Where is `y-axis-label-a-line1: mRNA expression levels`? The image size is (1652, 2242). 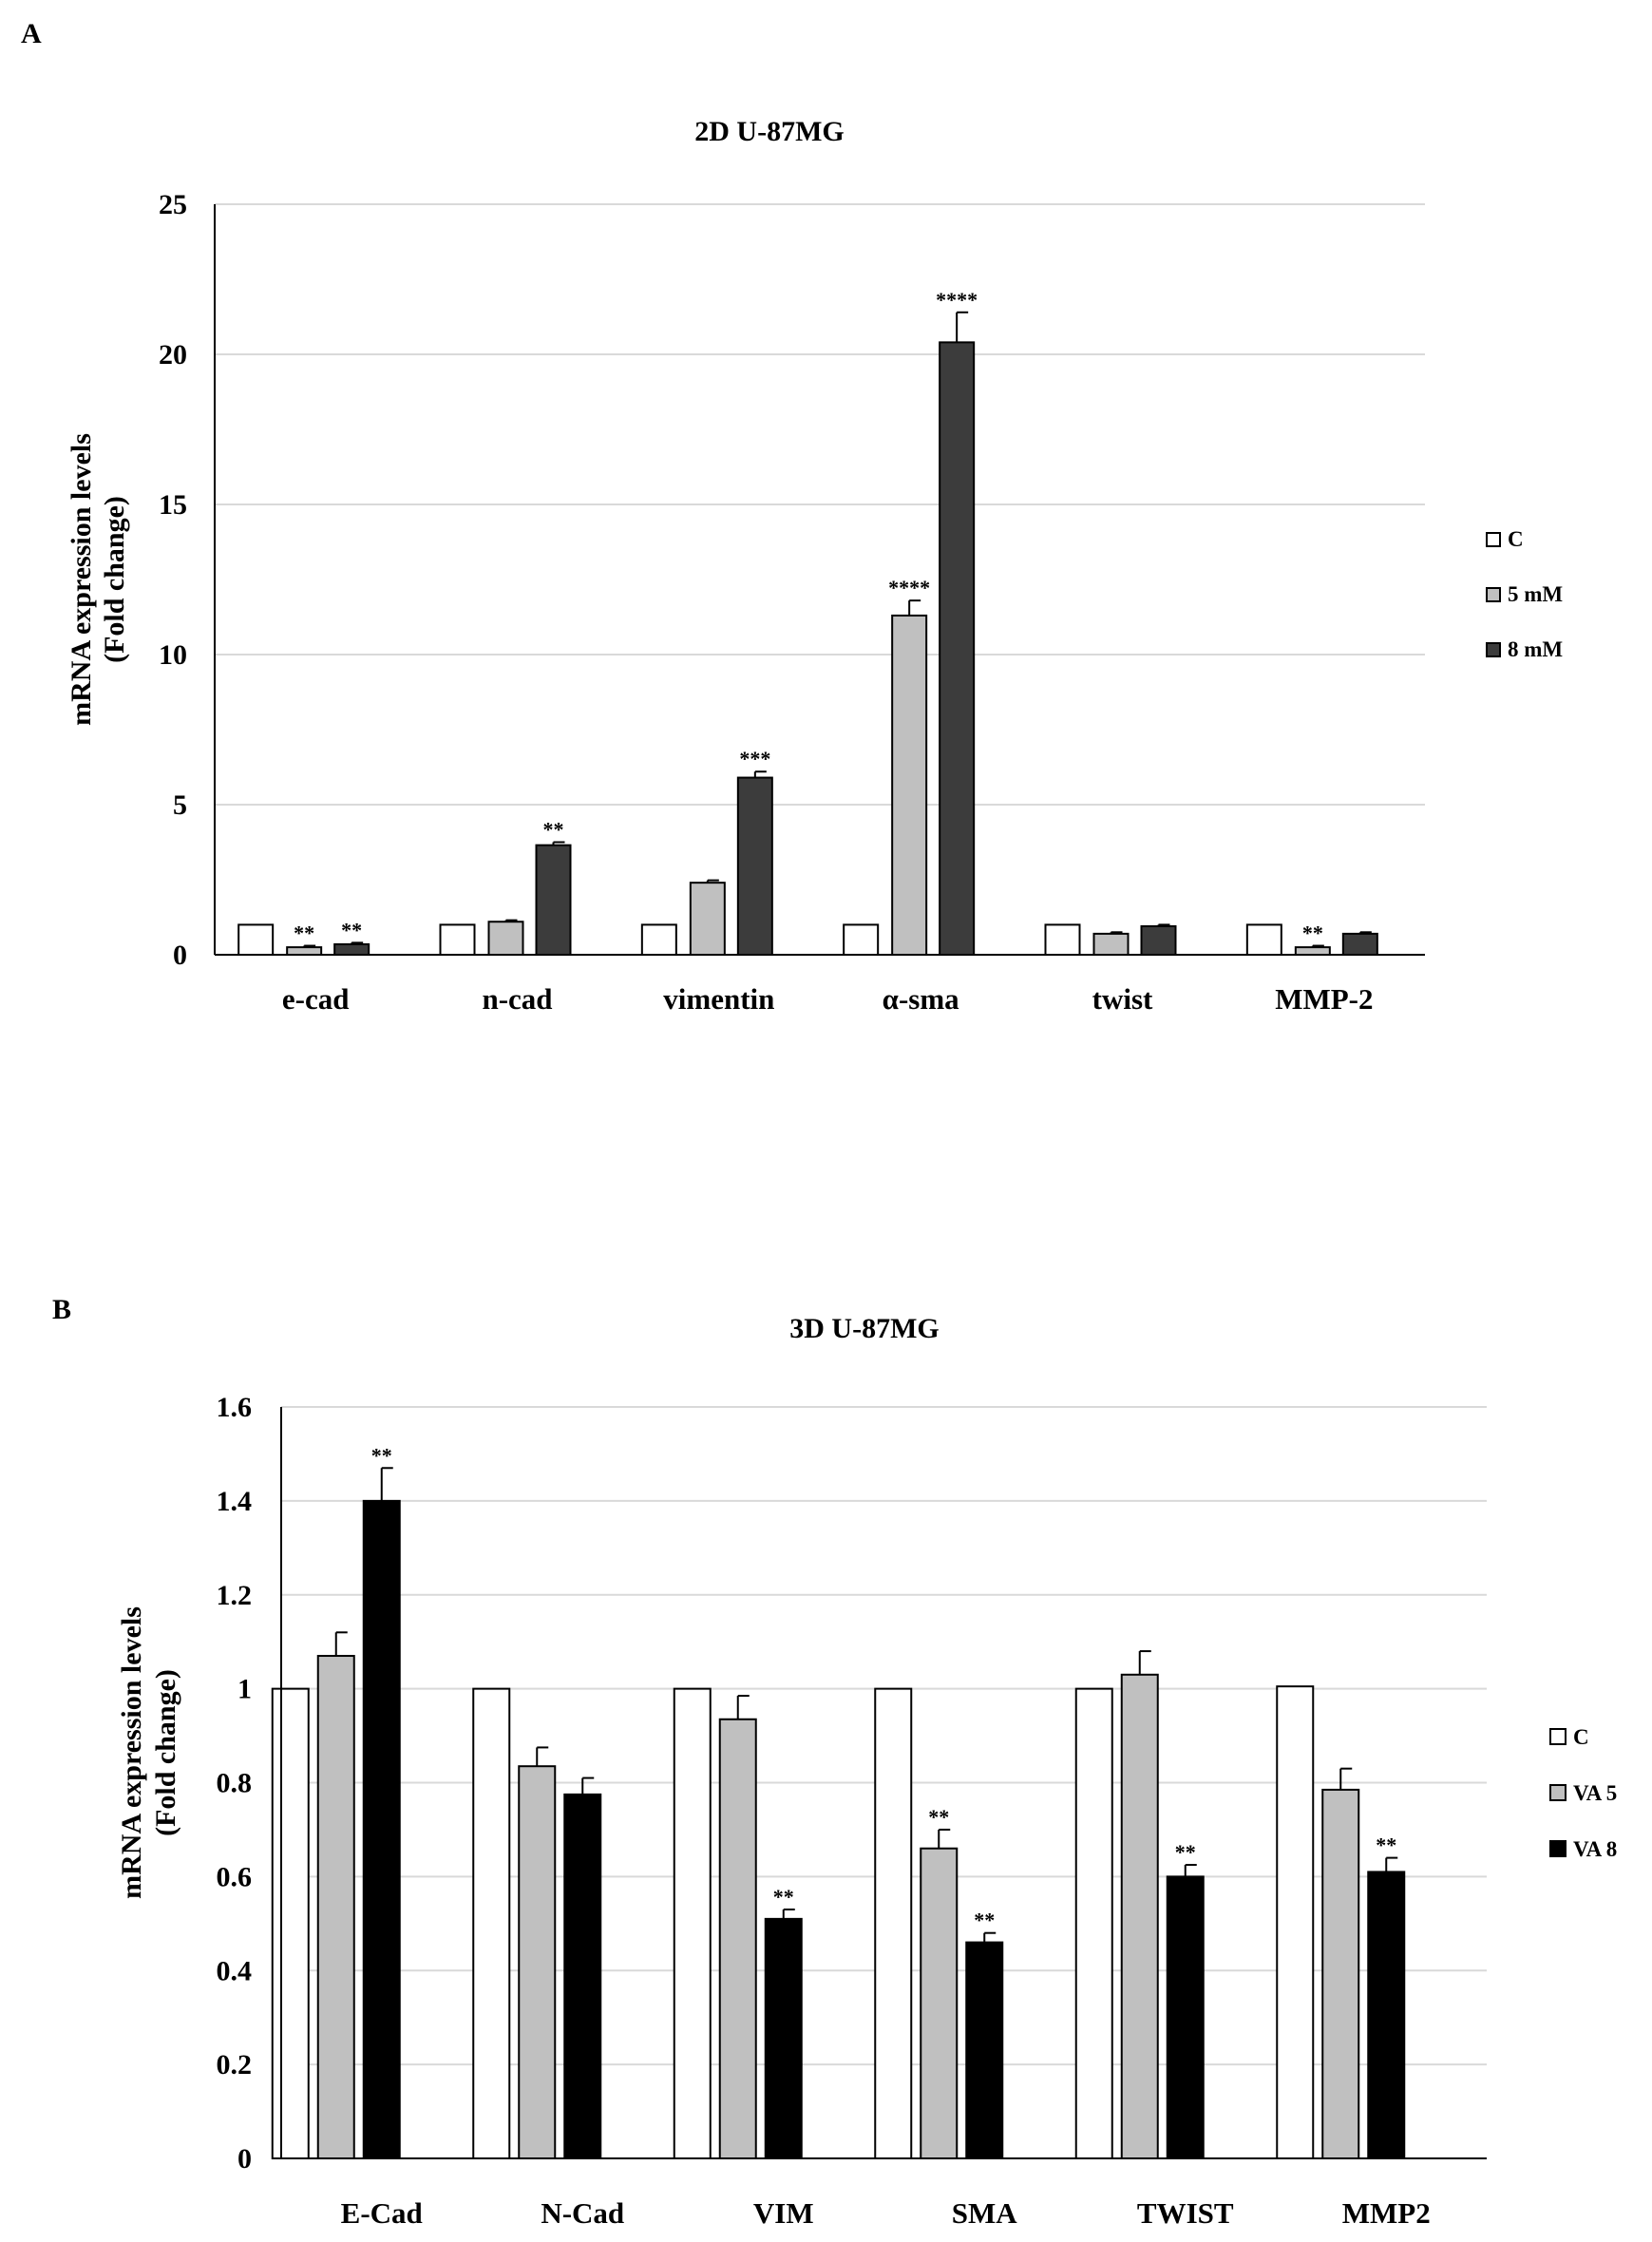
y-axis-label-a-line1: mRNA expression levels is located at coordinates (81, 579).